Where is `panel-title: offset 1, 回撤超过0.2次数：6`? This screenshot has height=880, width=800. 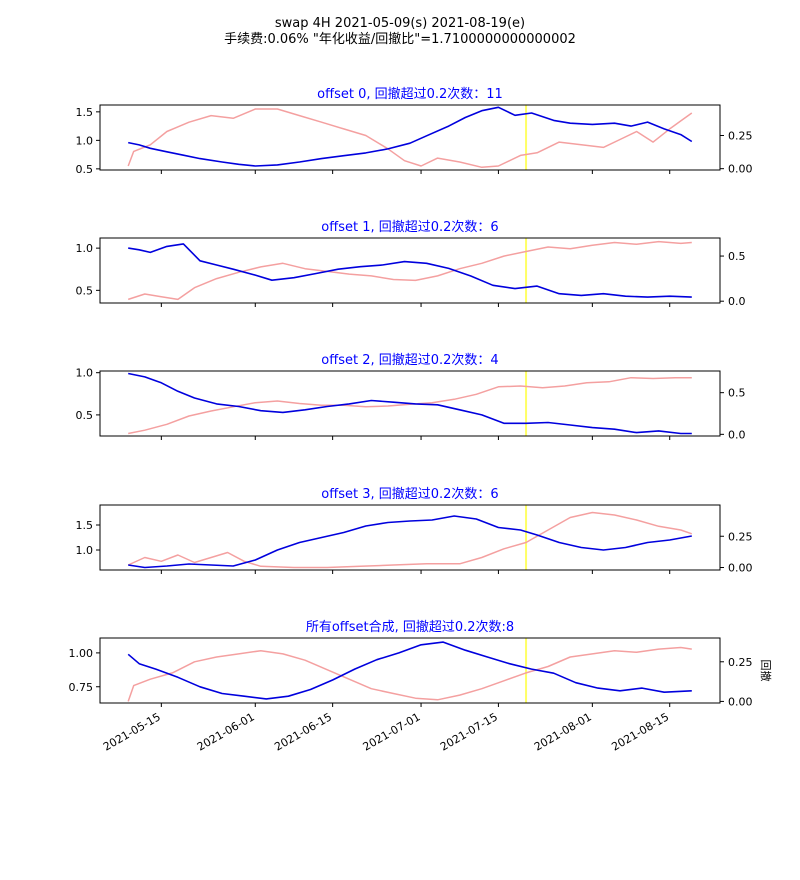 panel-title: offset 1, 回撤超过0.2次数：6 is located at coordinates (409, 227).